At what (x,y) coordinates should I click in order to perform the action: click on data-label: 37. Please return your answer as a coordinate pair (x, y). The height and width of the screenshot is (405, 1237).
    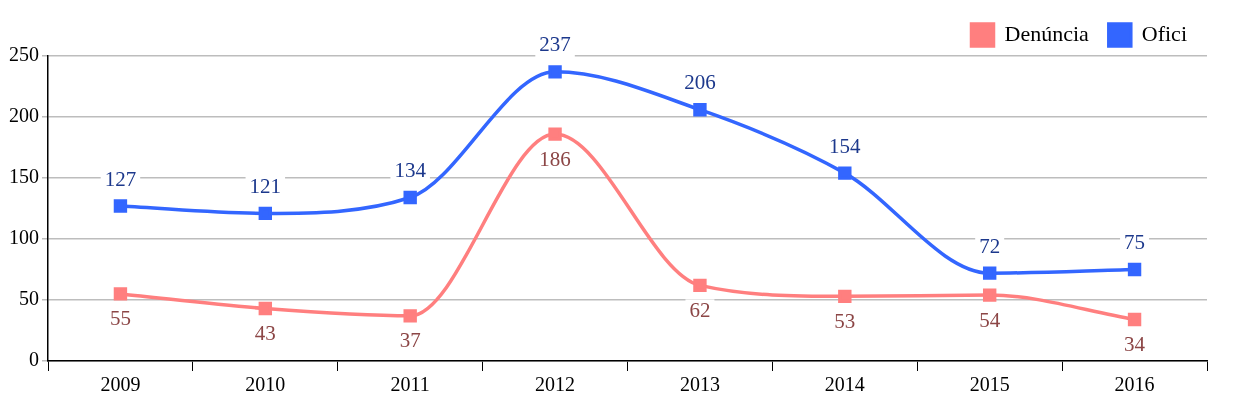
    Looking at the image, I should click on (410, 340).